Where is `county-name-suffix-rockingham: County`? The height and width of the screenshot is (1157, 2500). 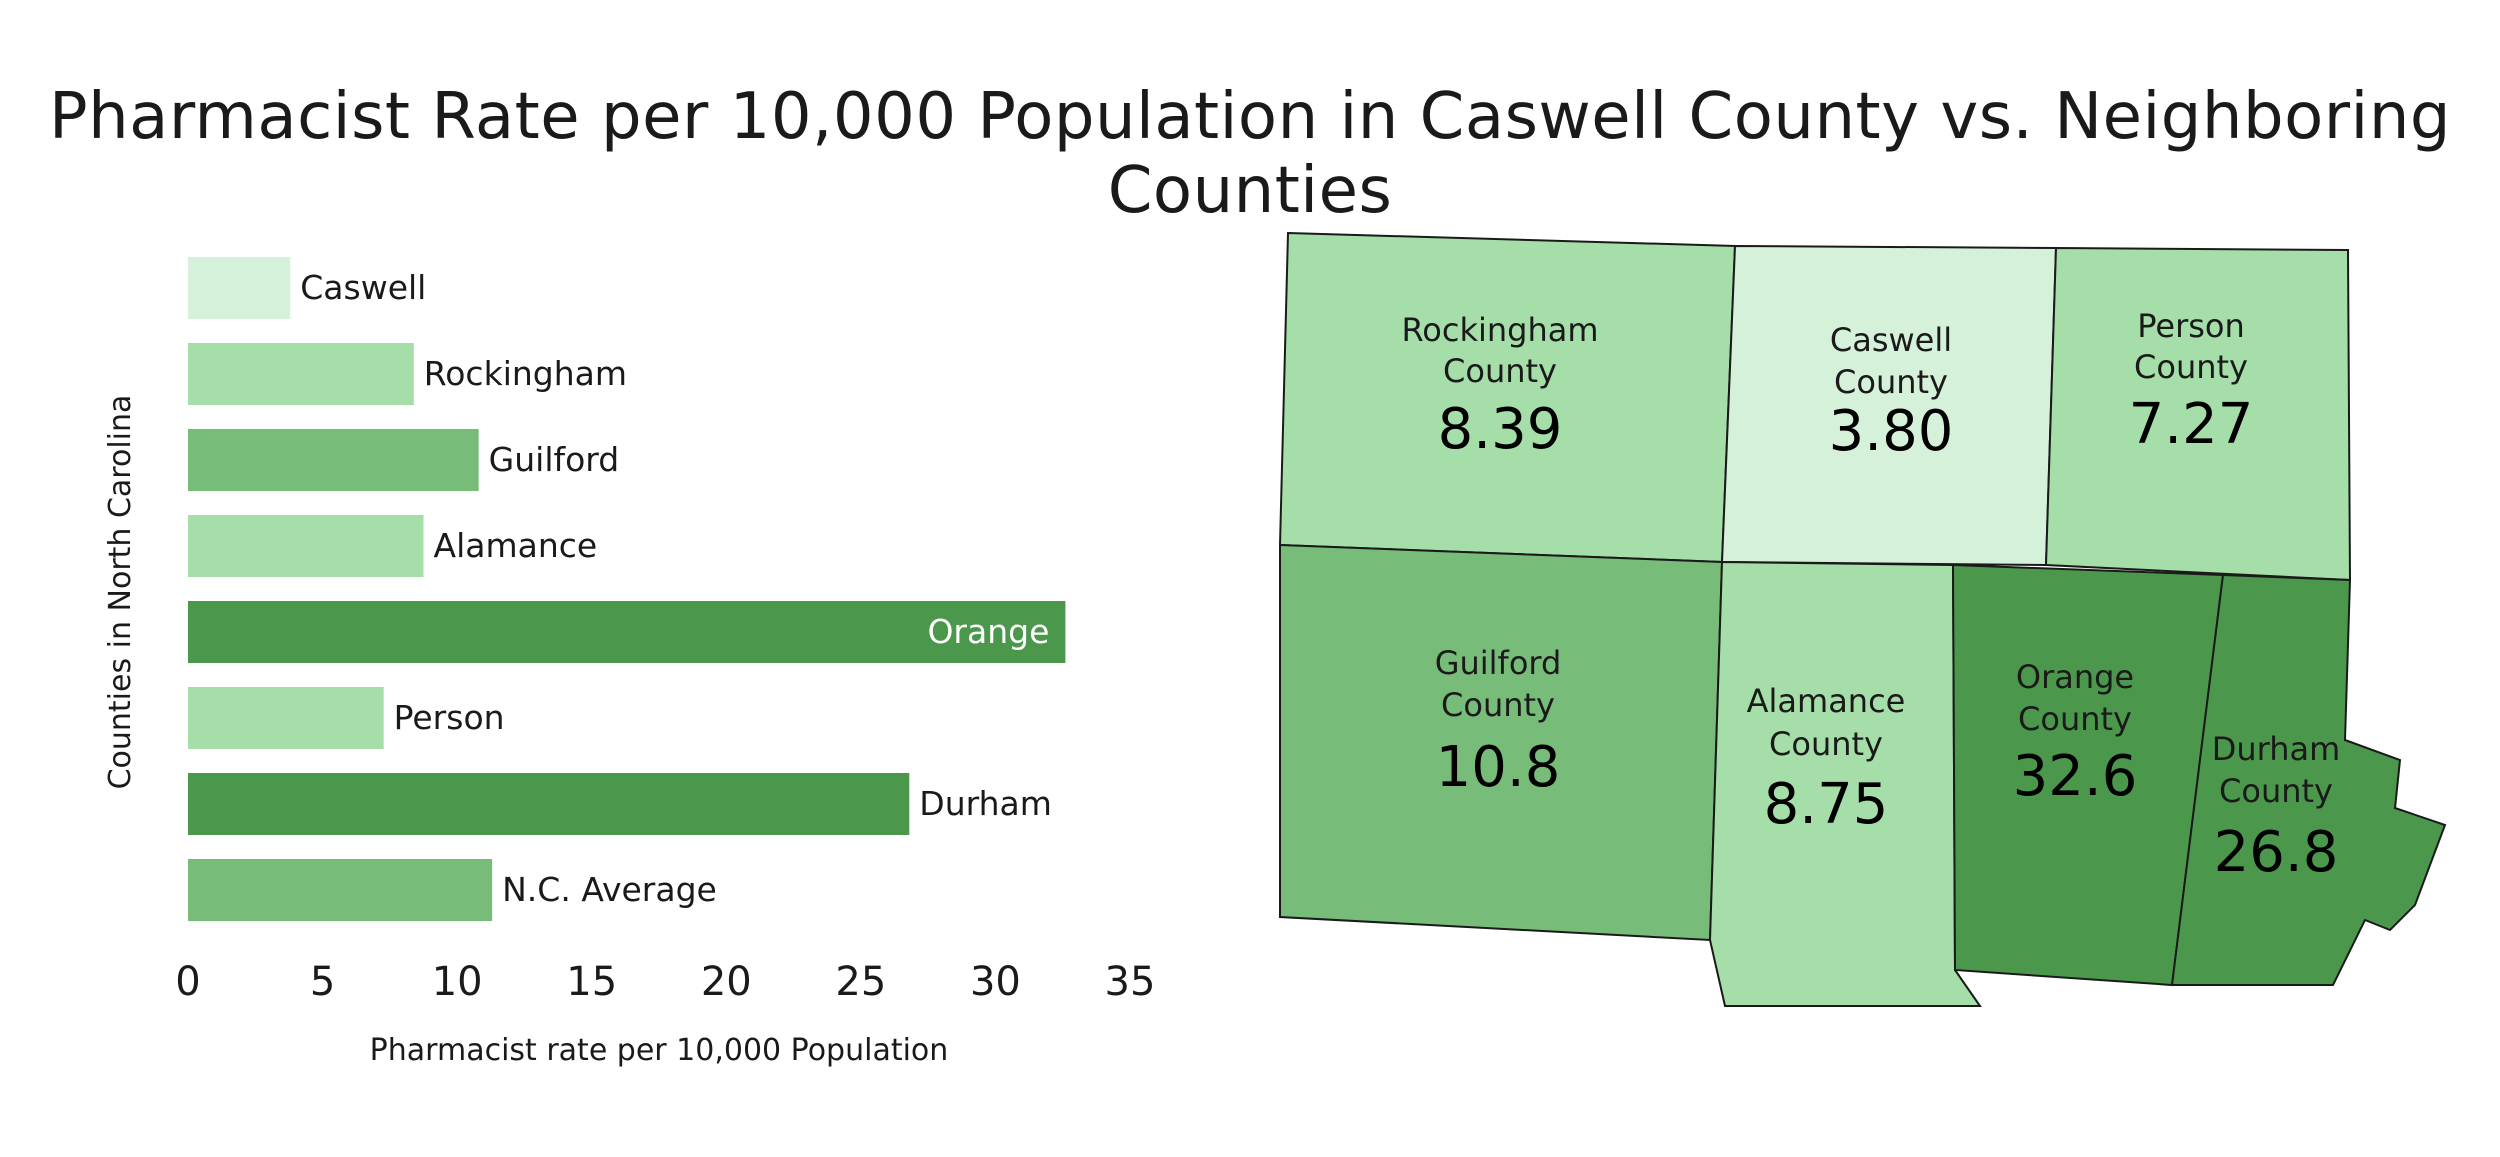 county-name-suffix-rockingham: County is located at coordinates (1500, 371).